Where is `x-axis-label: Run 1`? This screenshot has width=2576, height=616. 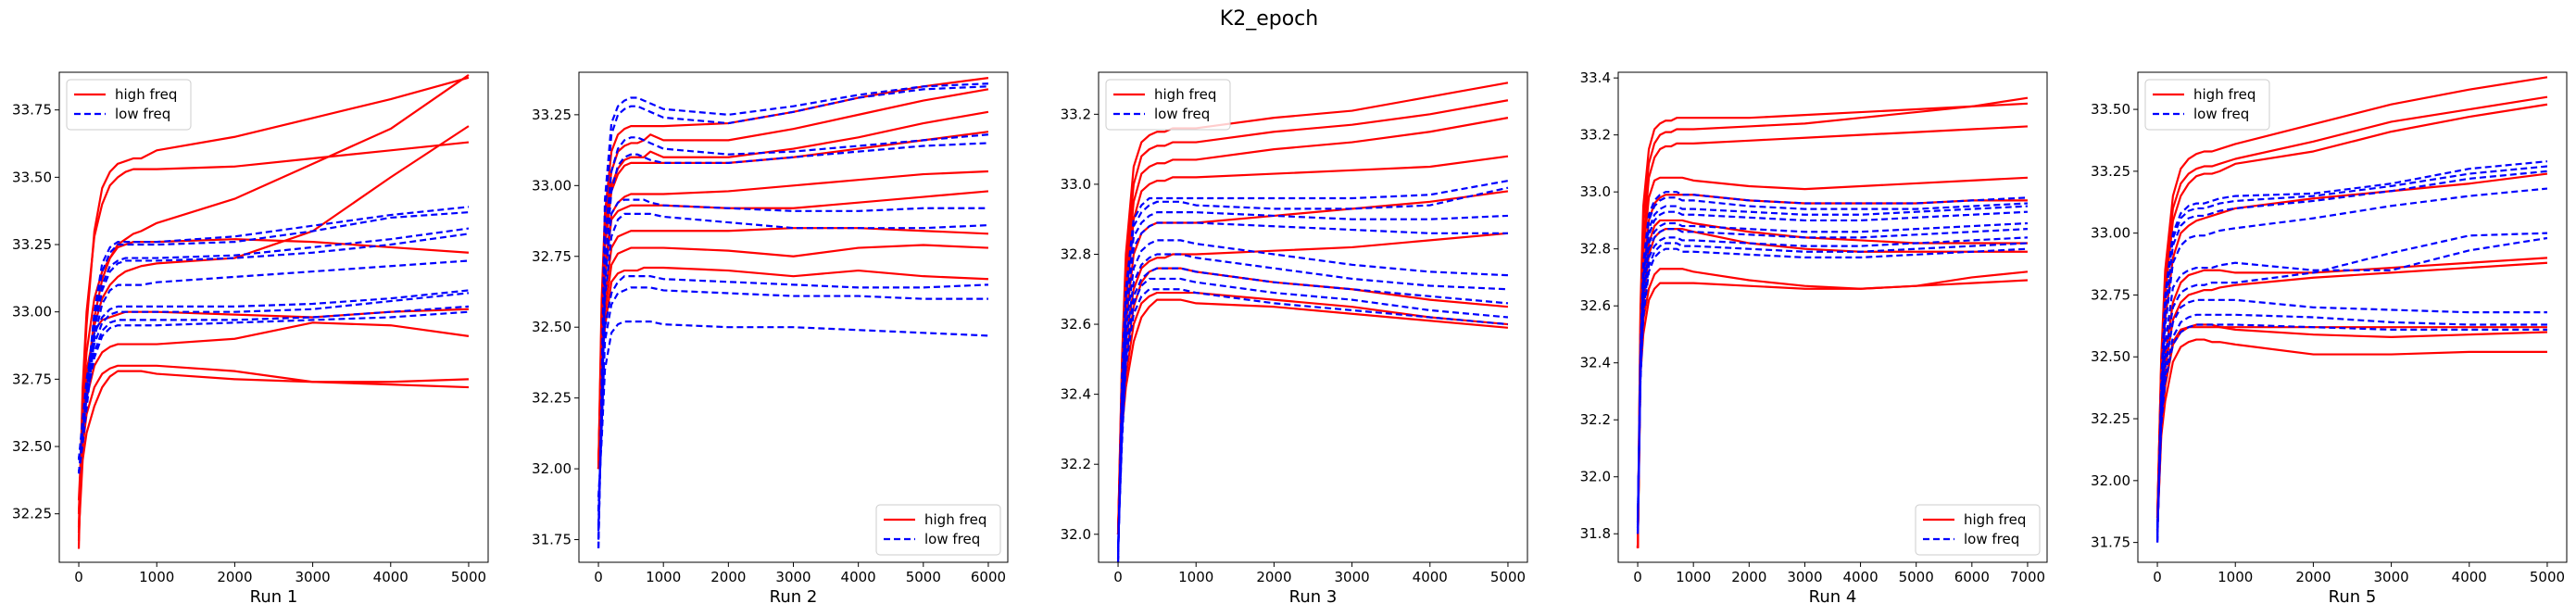 x-axis-label: Run 1 is located at coordinates (274, 597).